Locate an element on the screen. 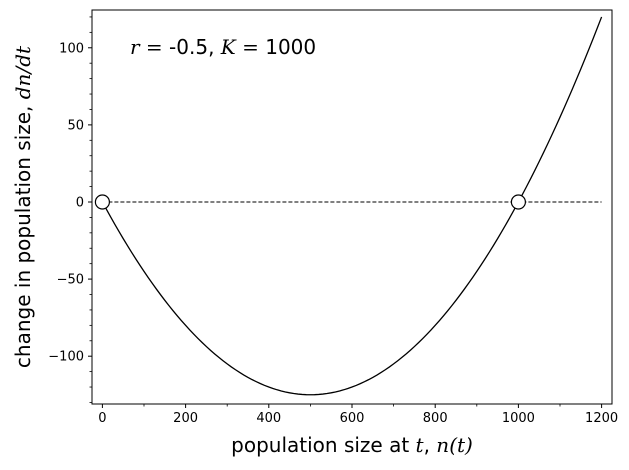 This screenshot has width=629, height=470. y-tick-label-4: 100 is located at coordinates (71, 48).